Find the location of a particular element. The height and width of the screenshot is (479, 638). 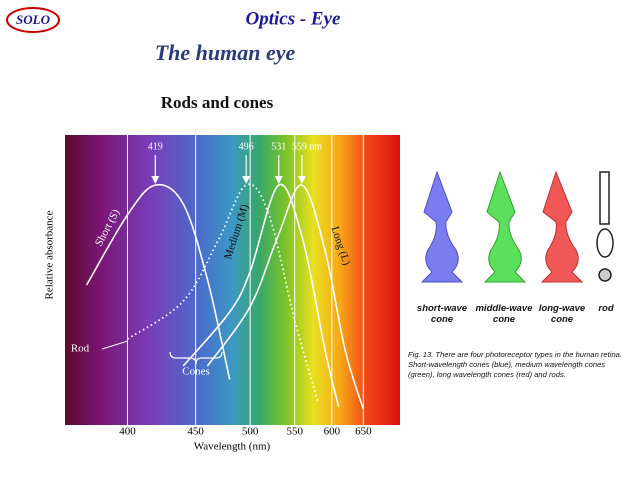

x-tick-label: 400 is located at coordinates (127, 432).